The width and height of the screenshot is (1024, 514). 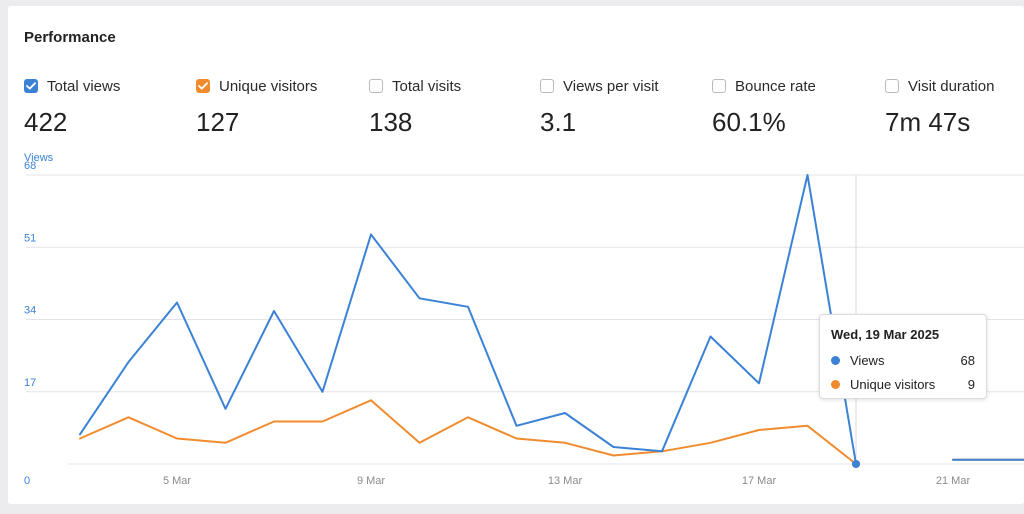 What do you see at coordinates (835, 360) in the screenshot?
I see `views-dot-icon` at bounding box center [835, 360].